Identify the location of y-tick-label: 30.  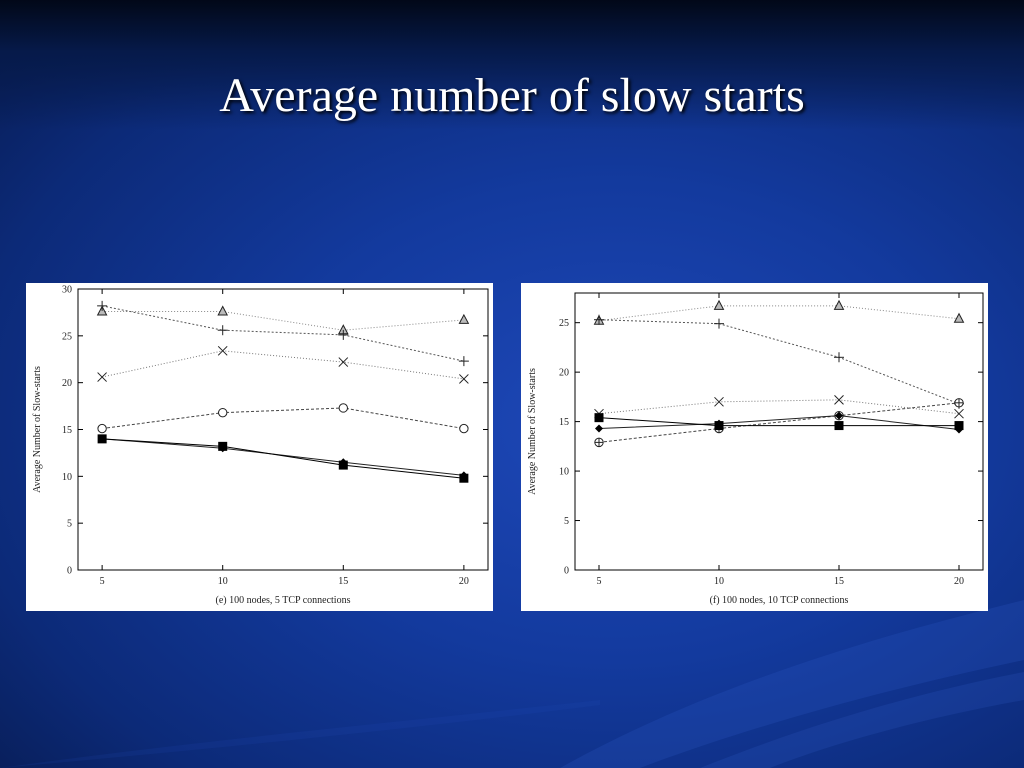
(67, 290).